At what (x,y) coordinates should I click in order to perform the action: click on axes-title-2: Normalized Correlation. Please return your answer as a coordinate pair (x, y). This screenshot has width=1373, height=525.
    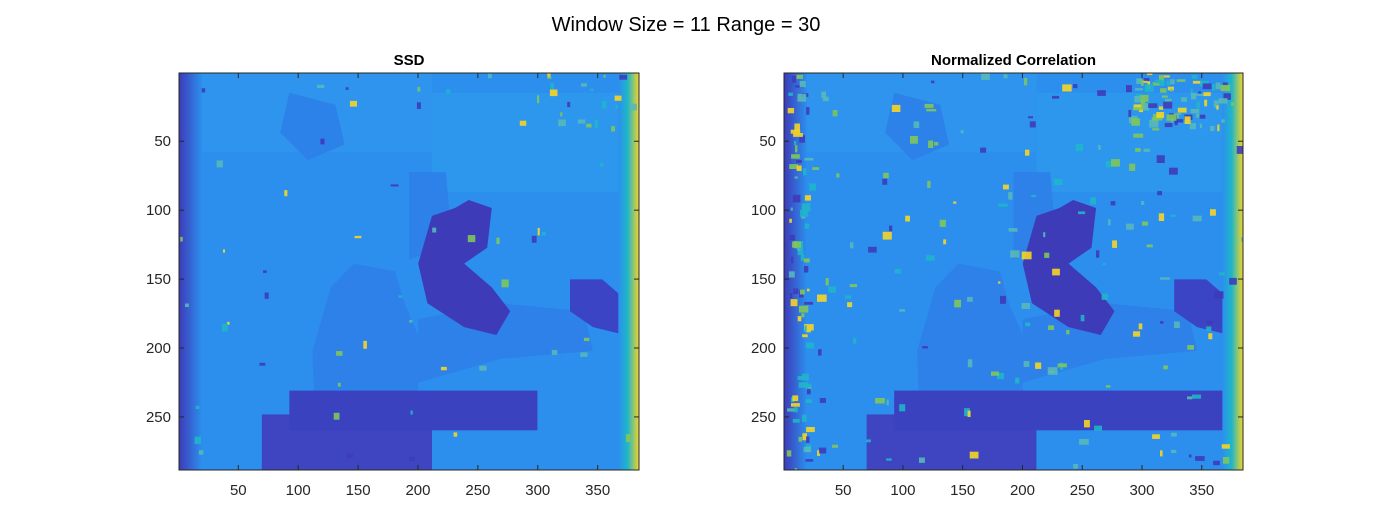
    Looking at the image, I should click on (1013, 60).